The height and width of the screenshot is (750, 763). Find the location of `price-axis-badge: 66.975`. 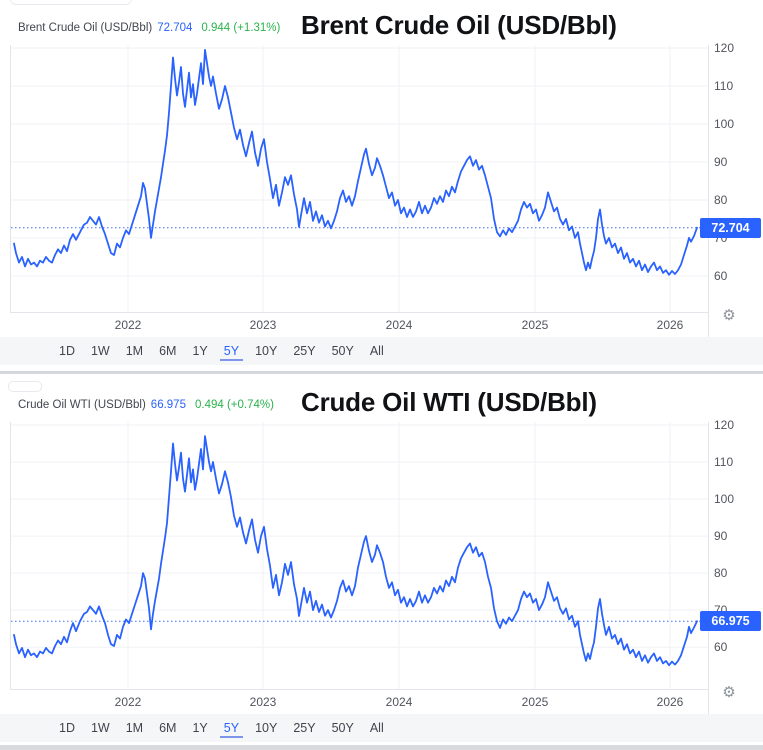

price-axis-badge: 66.975 is located at coordinates (730, 621).